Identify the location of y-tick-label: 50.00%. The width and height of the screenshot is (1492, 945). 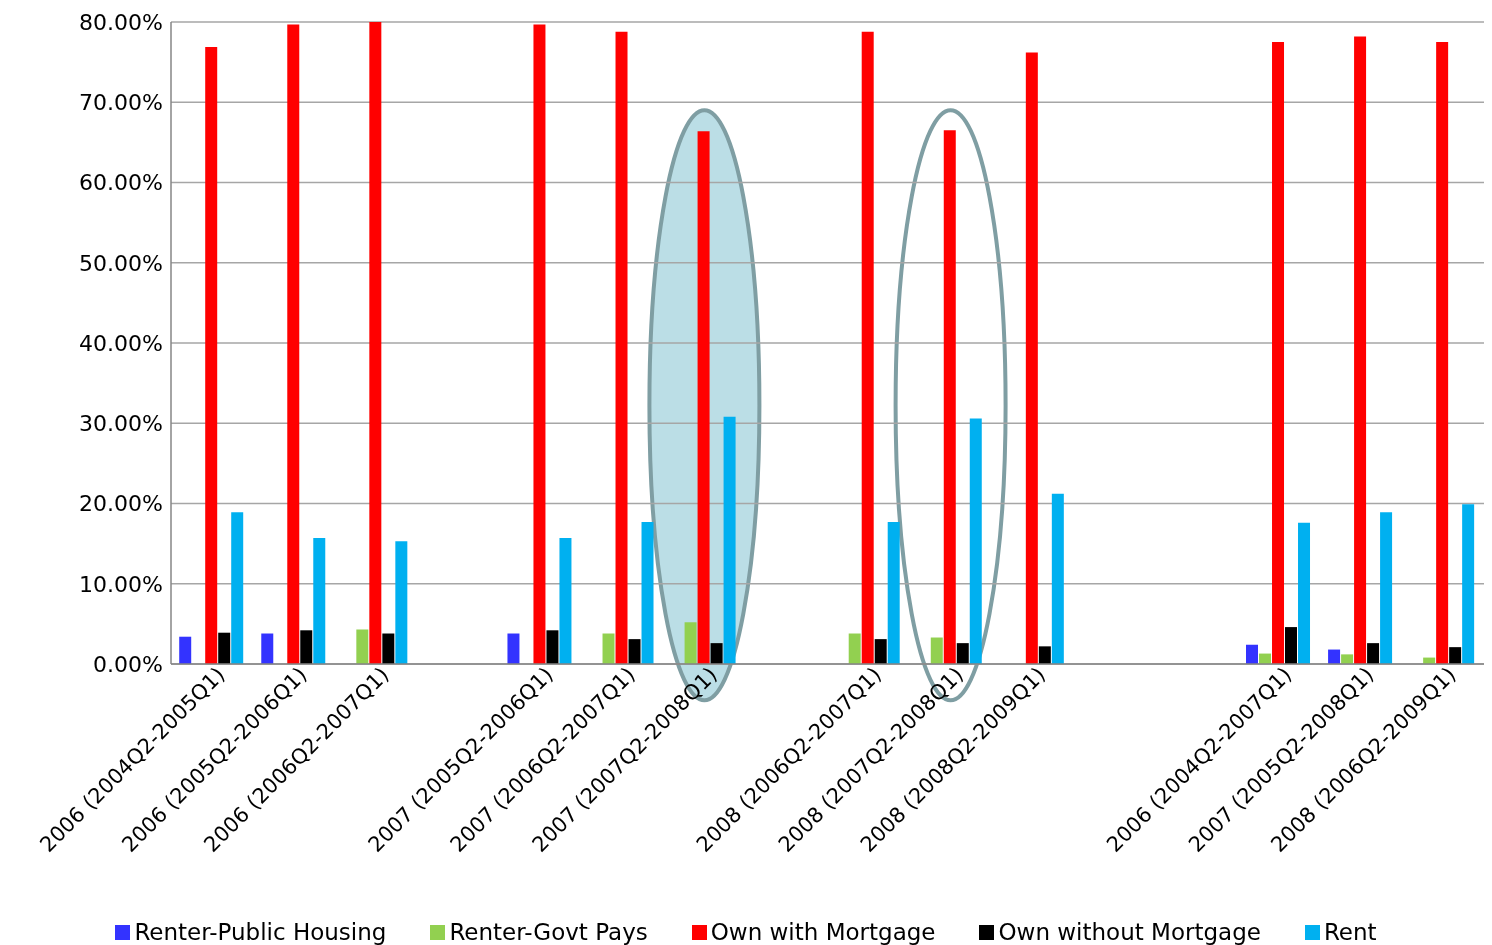
(121, 263).